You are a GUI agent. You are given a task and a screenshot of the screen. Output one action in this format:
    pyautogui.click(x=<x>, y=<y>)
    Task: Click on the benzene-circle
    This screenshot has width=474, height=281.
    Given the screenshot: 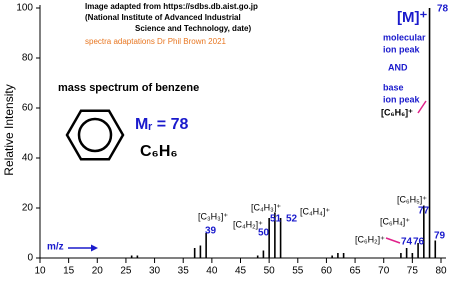 What is the action you would take?
    pyautogui.click(x=95, y=135)
    